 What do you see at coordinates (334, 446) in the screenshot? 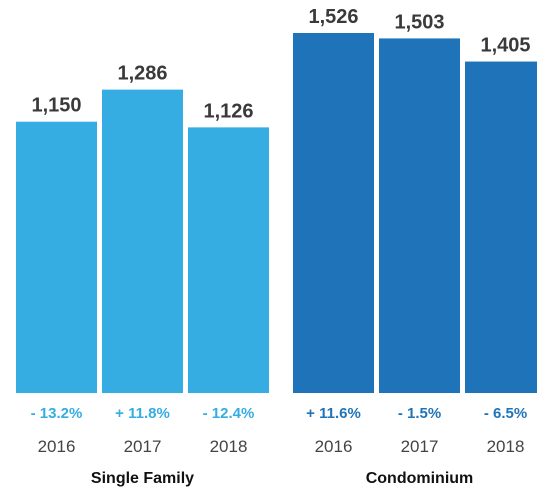
I see `tick-label-condominium-2016: 2016` at bounding box center [334, 446].